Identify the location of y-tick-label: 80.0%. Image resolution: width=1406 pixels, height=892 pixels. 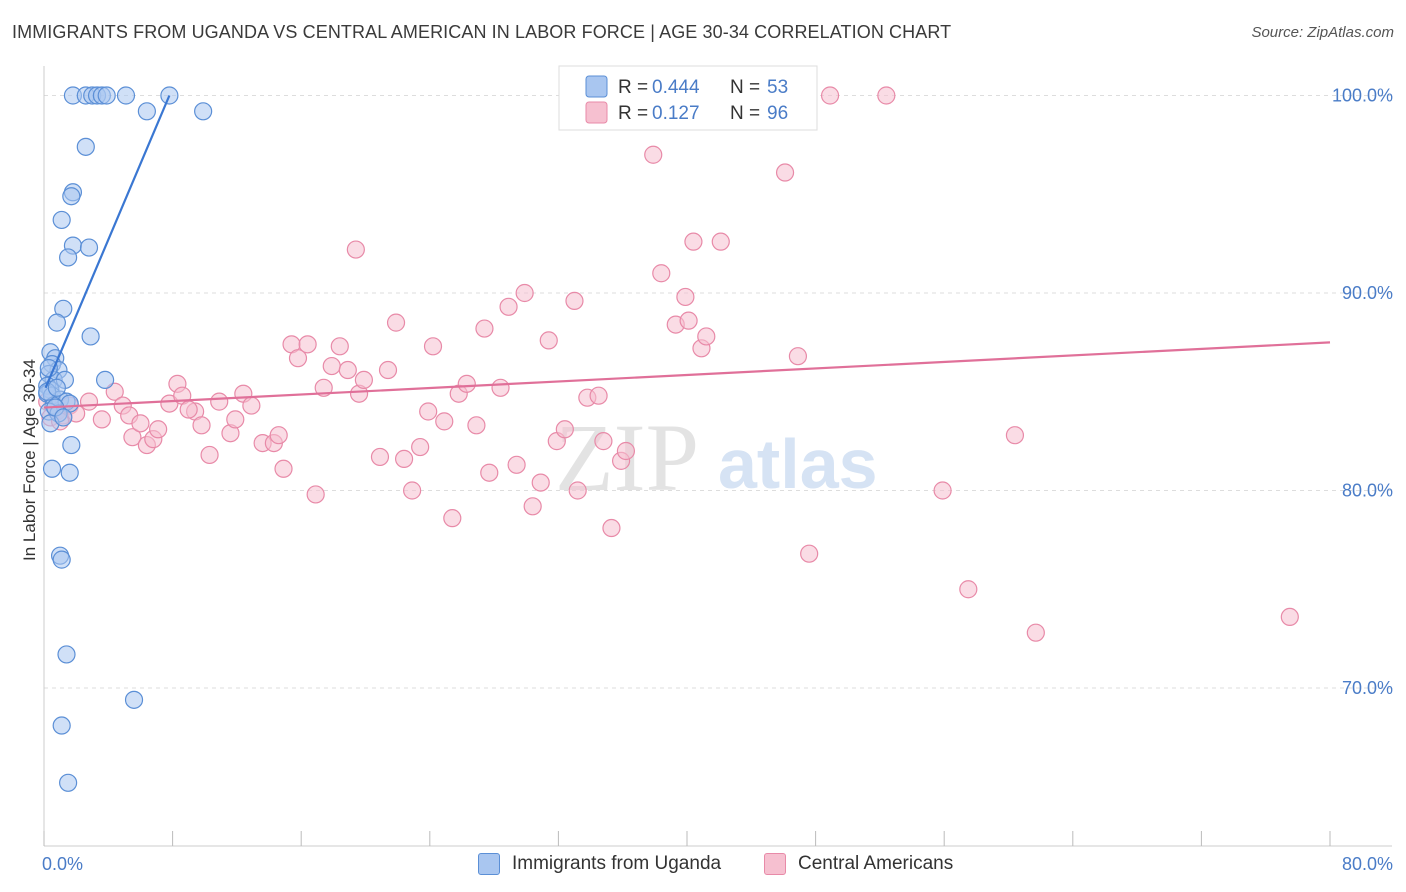
(1367, 491).